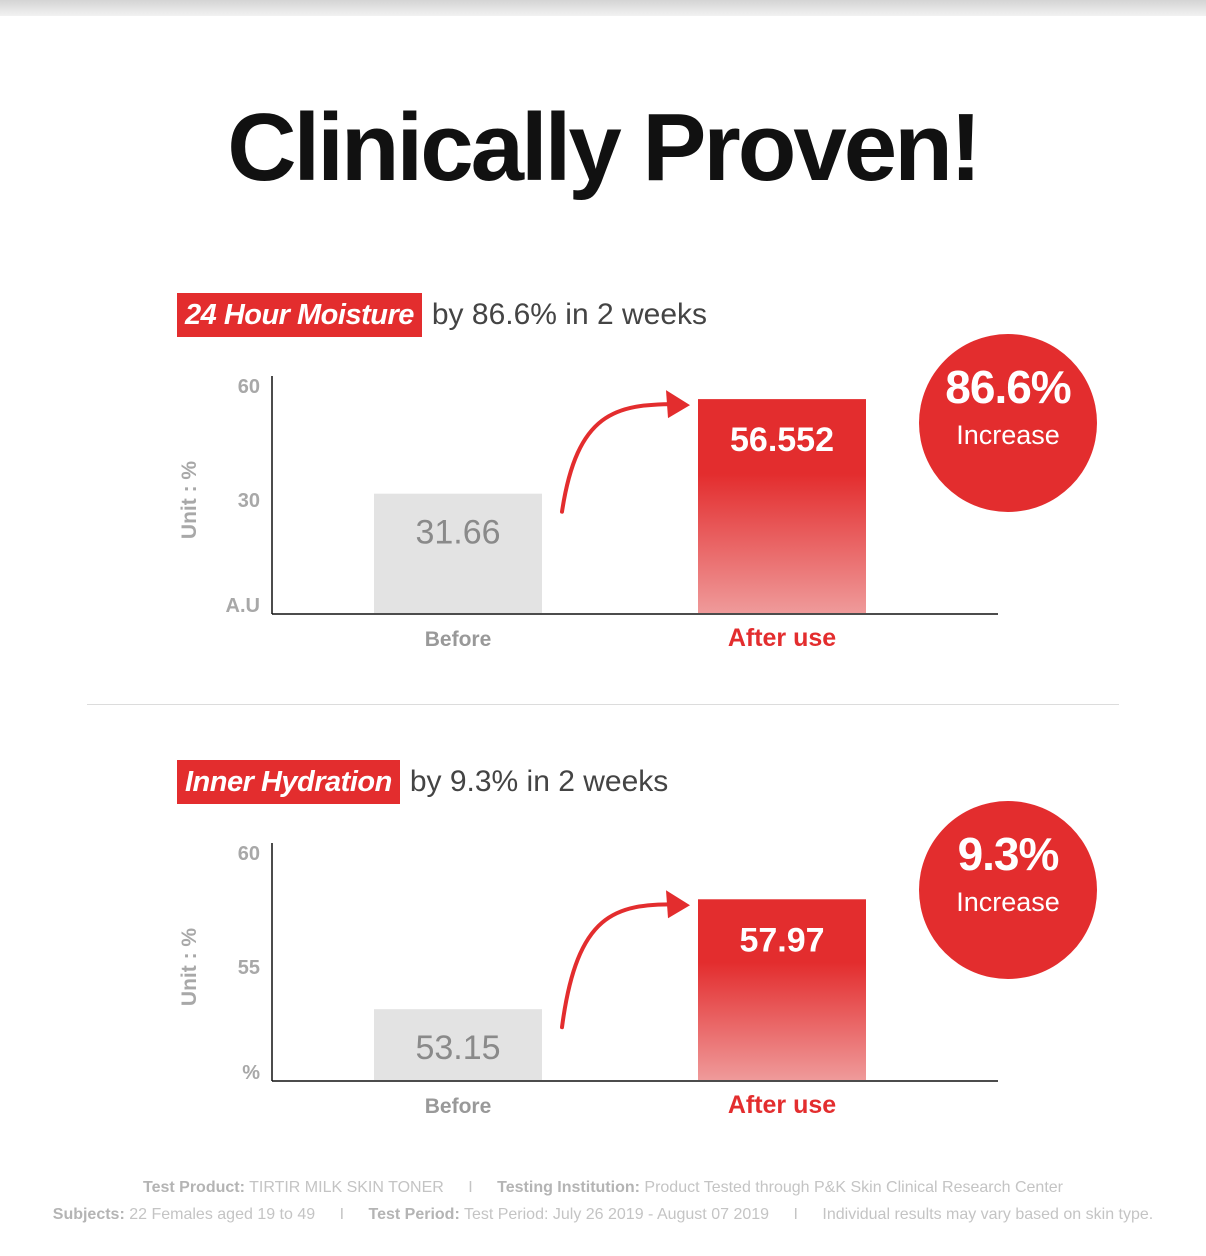 This screenshot has width=1206, height=1256. I want to click on section-heading: Inner Hydration by 9.3% in 2 weeks, so click(422, 782).